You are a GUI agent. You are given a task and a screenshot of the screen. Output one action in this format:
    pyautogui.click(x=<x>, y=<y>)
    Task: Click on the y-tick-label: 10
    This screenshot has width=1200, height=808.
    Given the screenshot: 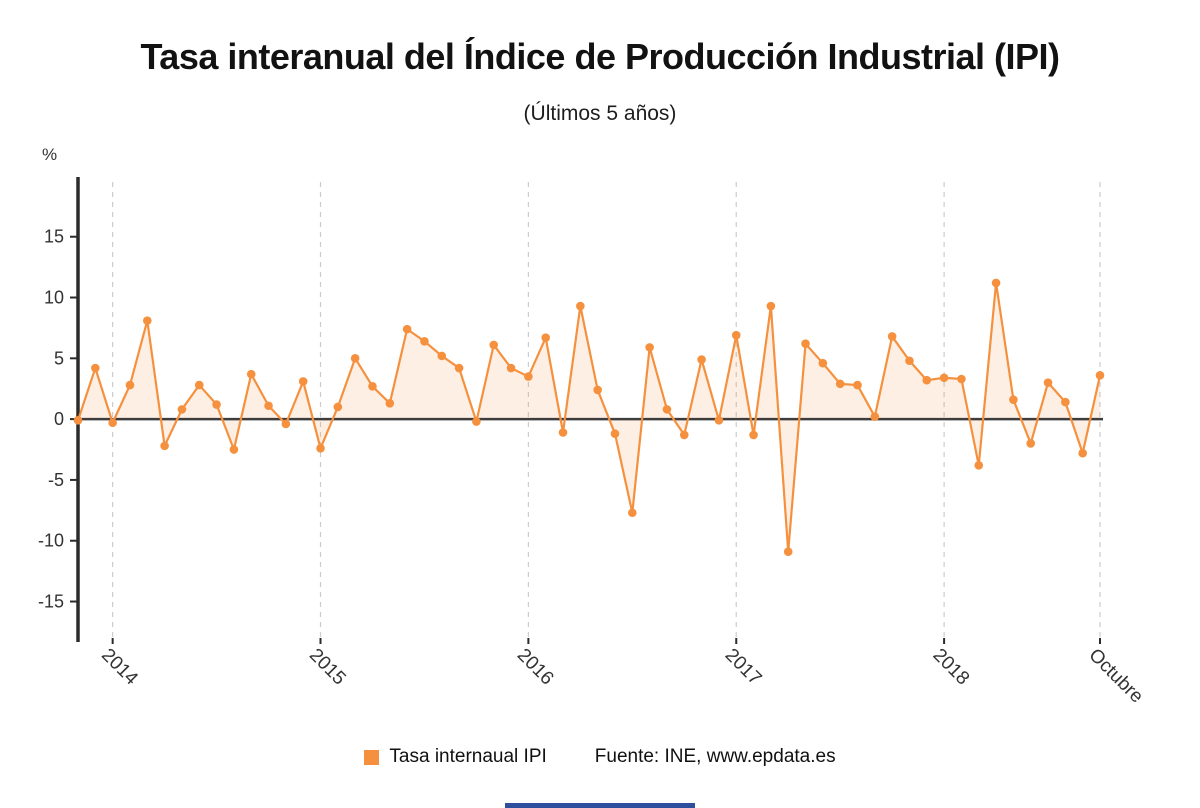 What is the action you would take?
    pyautogui.click(x=54, y=298)
    